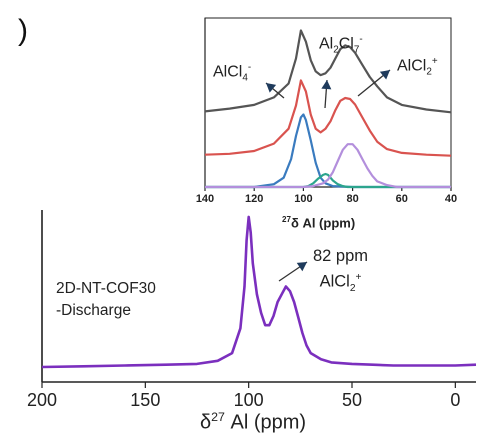 Image resolution: width=489 pixels, height=446 pixels. I want to click on inset-series-1-line, so click(328, 118).